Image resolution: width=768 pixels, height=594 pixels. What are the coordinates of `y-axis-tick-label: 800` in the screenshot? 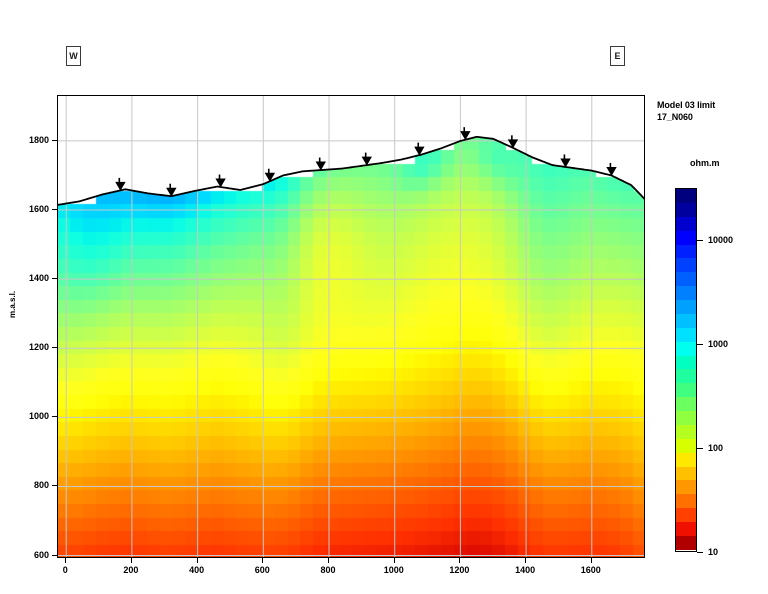 It's located at (41, 485).